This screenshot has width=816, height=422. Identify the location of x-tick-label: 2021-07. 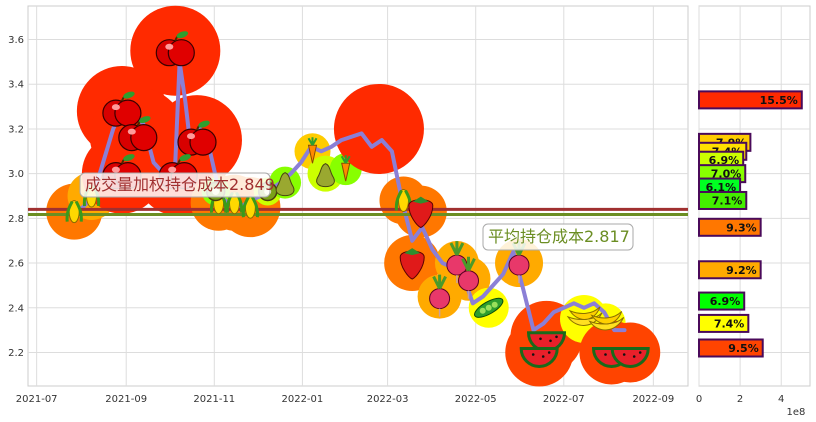
(37, 399).